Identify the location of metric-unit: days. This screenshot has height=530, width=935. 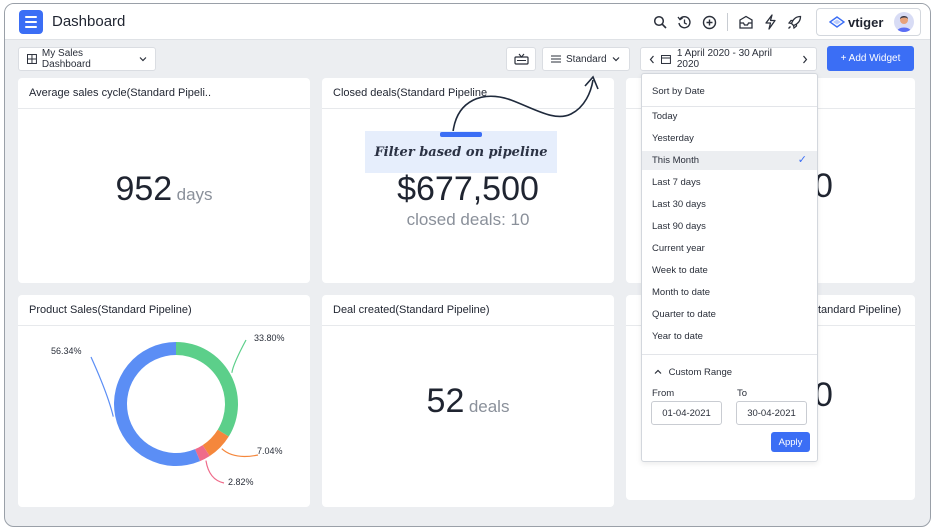
(194, 194).